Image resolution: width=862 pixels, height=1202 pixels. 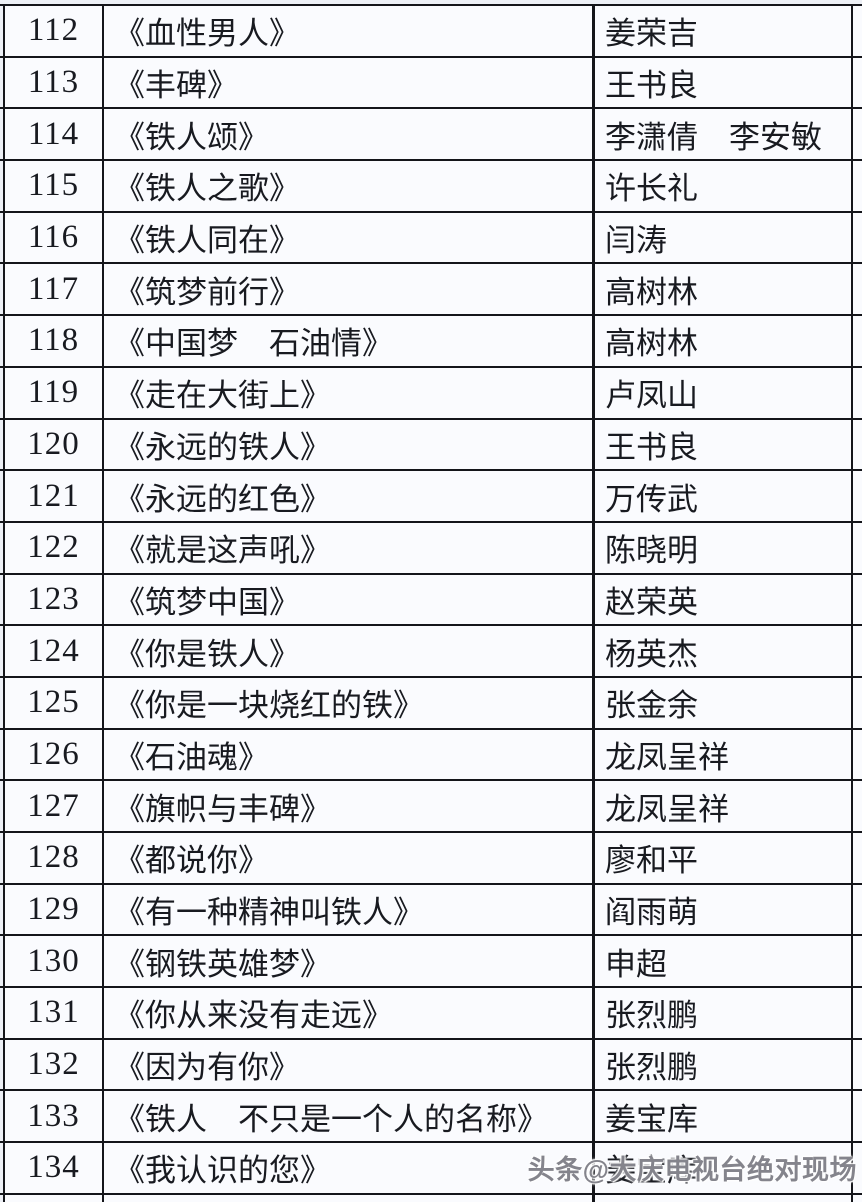 I want to click on table-row: 113 《丰碑》 王书良, so click(x=431, y=83).